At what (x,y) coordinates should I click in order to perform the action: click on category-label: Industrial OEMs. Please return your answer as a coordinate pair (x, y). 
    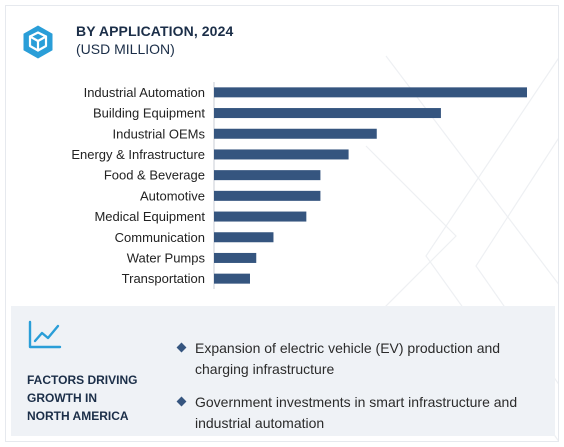
    Looking at the image, I should click on (159, 133).